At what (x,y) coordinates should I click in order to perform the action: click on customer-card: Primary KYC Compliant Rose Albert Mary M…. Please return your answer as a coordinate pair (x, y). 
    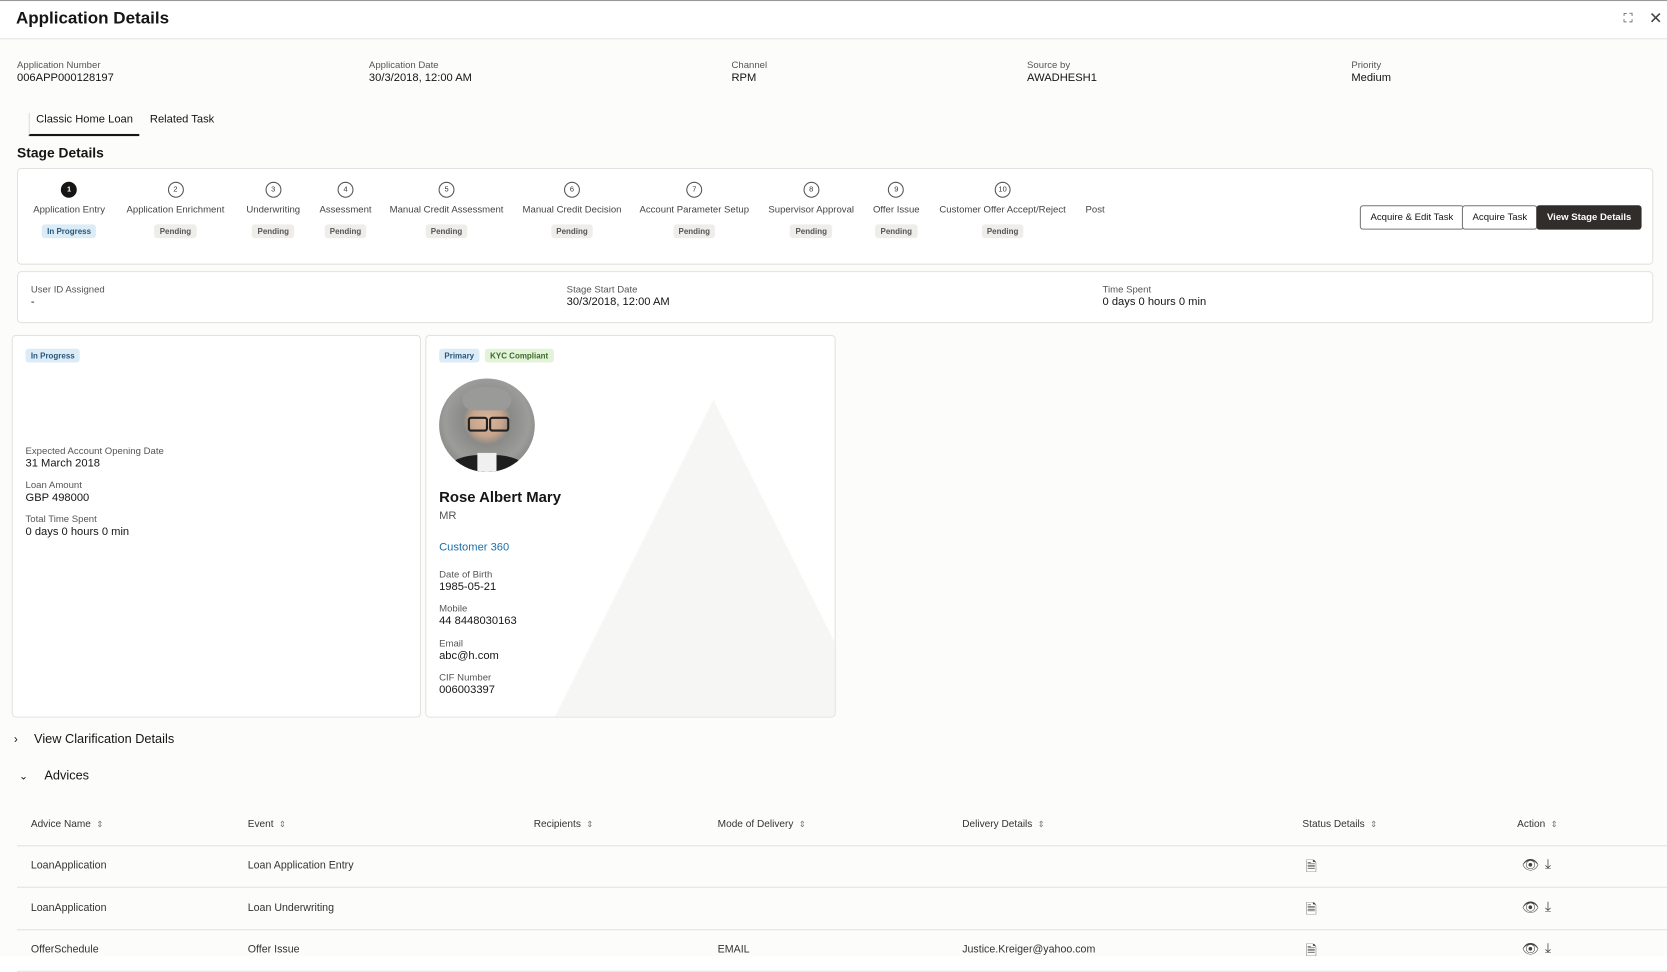
    Looking at the image, I should click on (630, 526).